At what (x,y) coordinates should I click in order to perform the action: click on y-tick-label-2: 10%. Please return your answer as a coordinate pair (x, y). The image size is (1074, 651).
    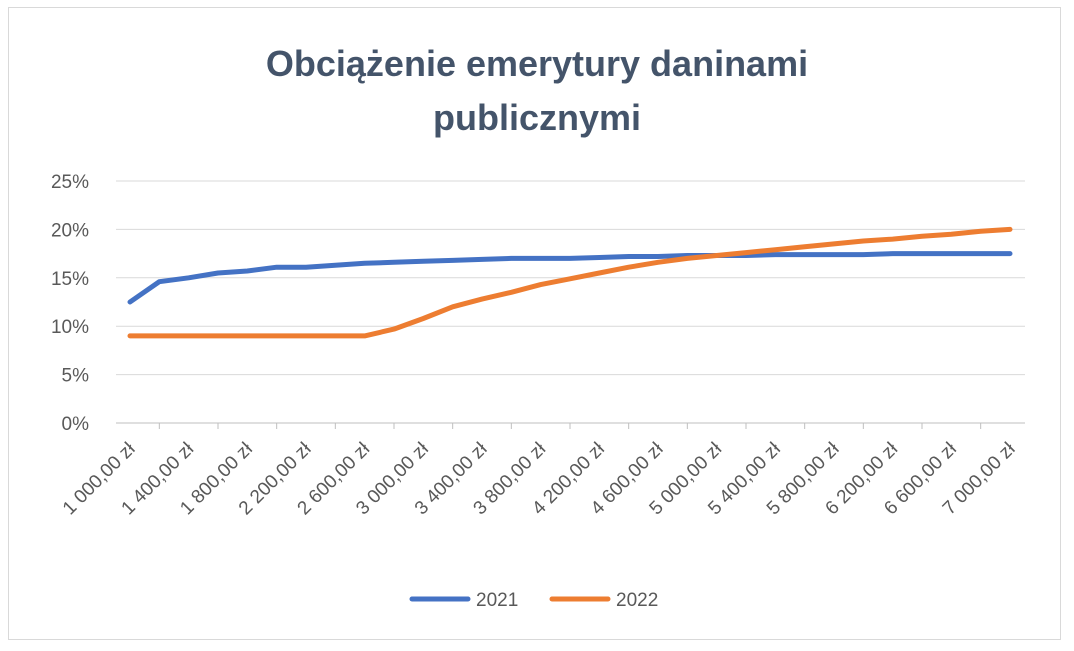
    Looking at the image, I should click on (70, 327).